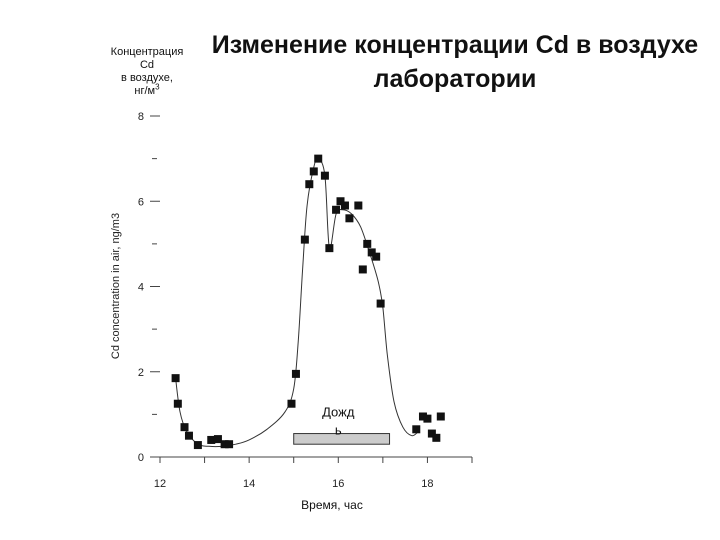 The width and height of the screenshot is (720, 540). Describe the element at coordinates (338, 412) in the screenshot. I see `rain-label-line1: Дожд` at that location.